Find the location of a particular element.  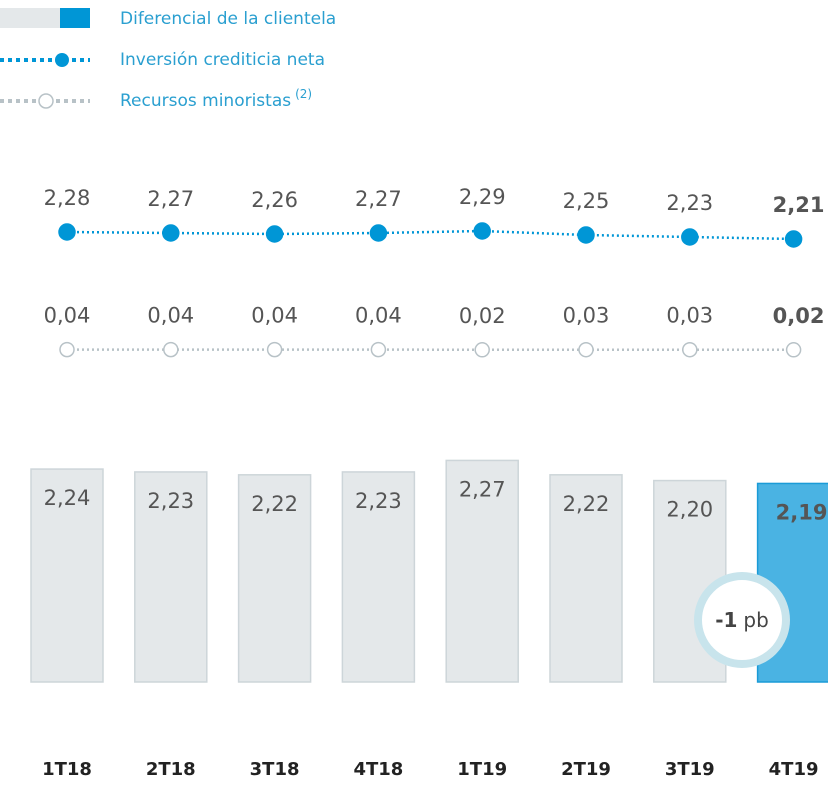

legend-label: Recursos minoristas (2) is located at coordinates (216, 99).